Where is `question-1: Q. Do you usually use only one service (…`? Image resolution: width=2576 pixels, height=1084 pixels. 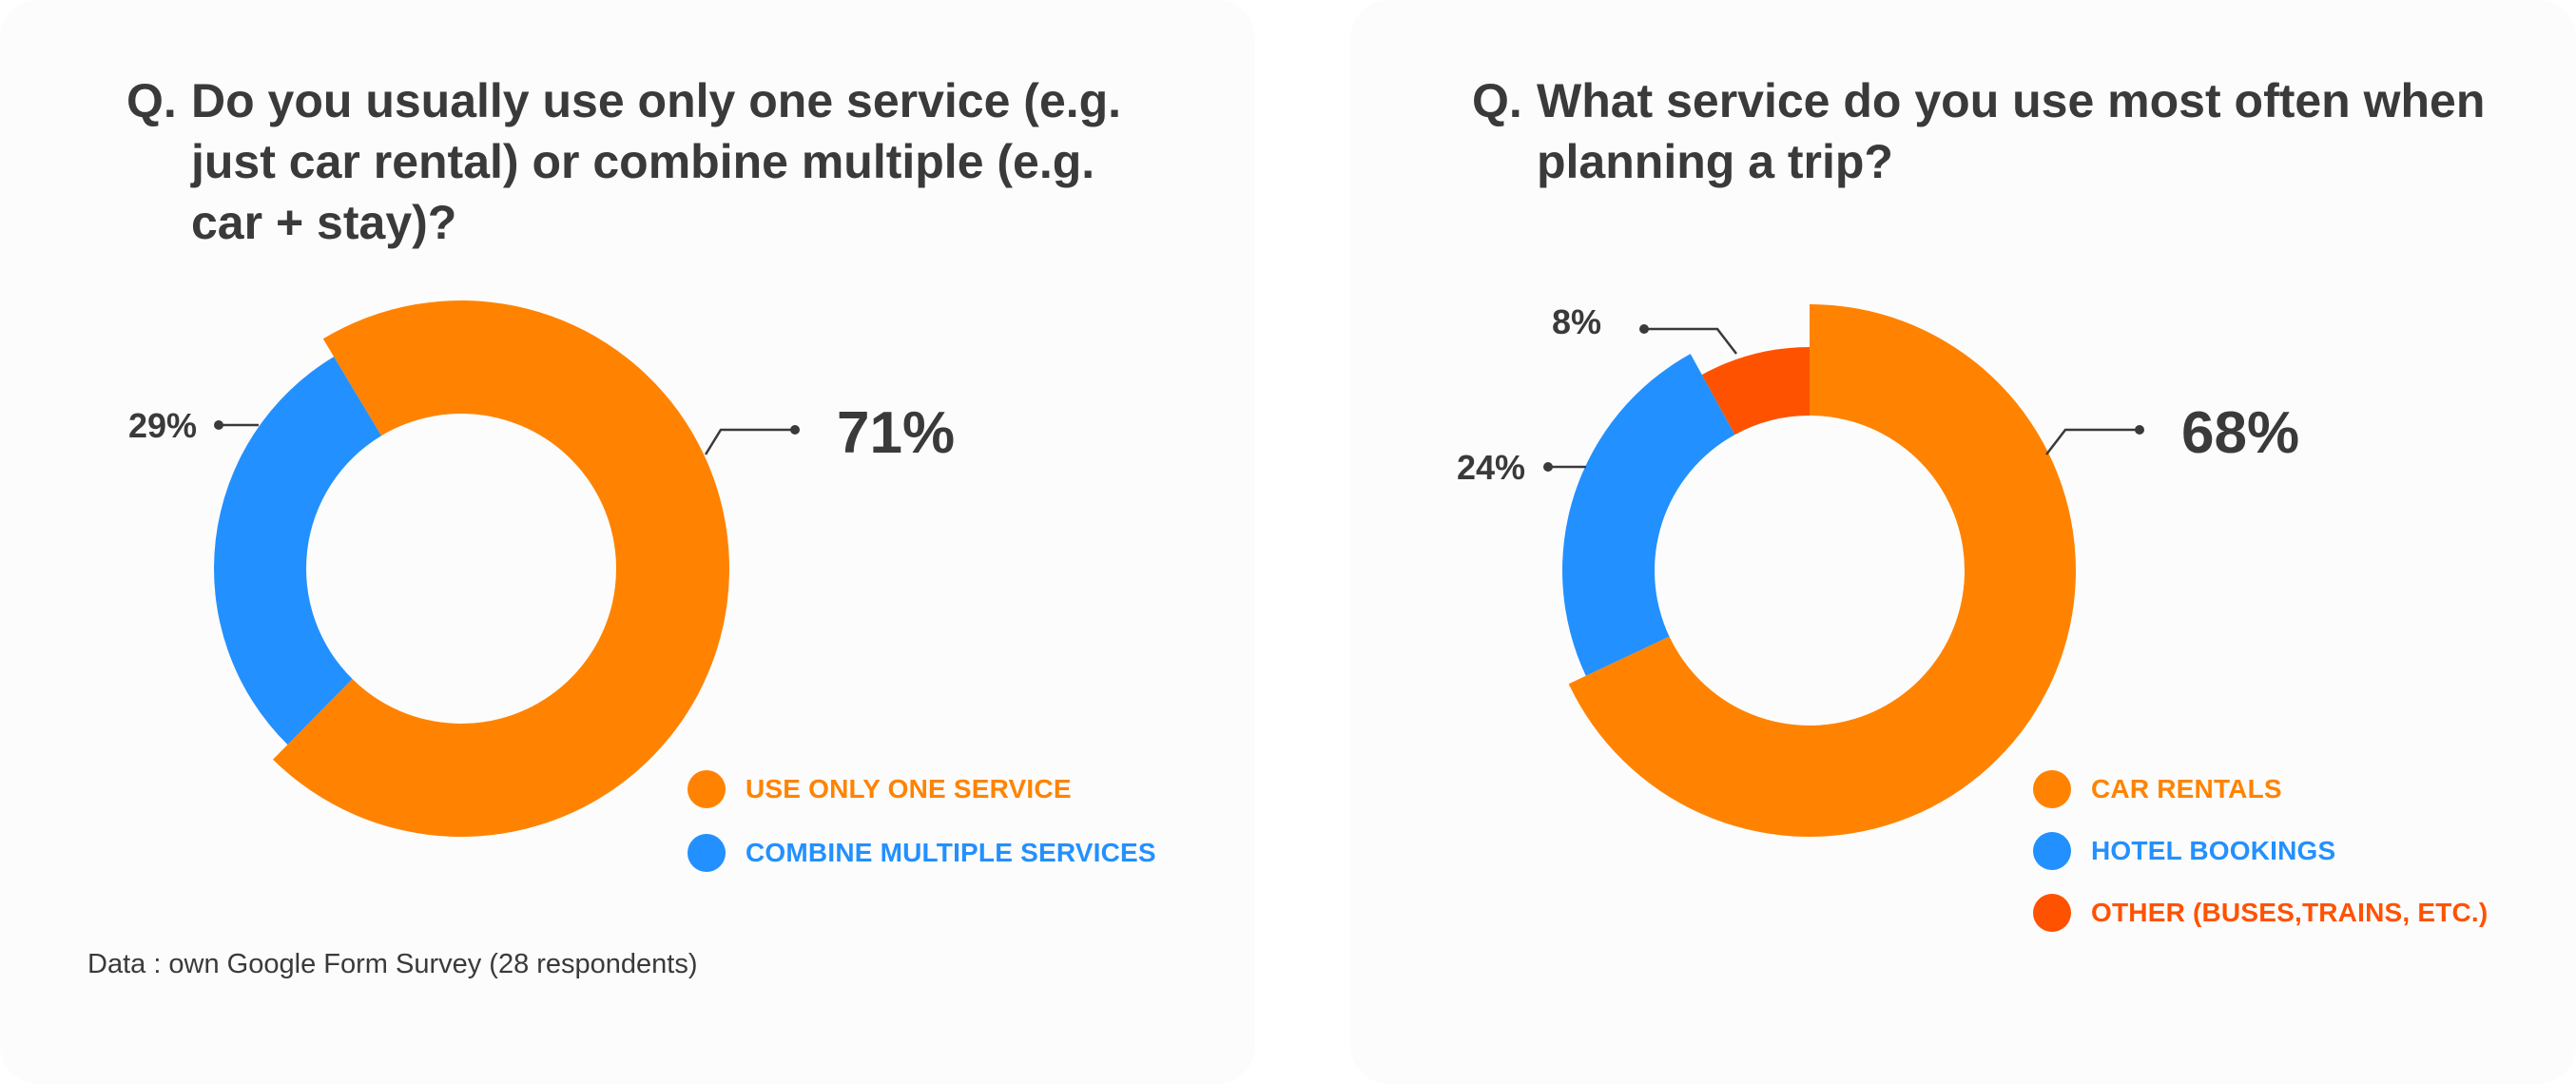 question-1: Q. Do you usually use only one service (… is located at coordinates (634, 161).